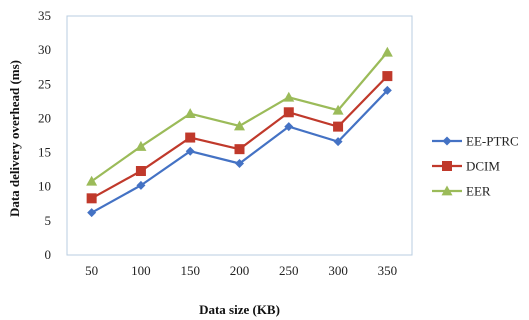  What do you see at coordinates (239, 309) in the screenshot?
I see `x-axis-title: Data size (KB)` at bounding box center [239, 309].